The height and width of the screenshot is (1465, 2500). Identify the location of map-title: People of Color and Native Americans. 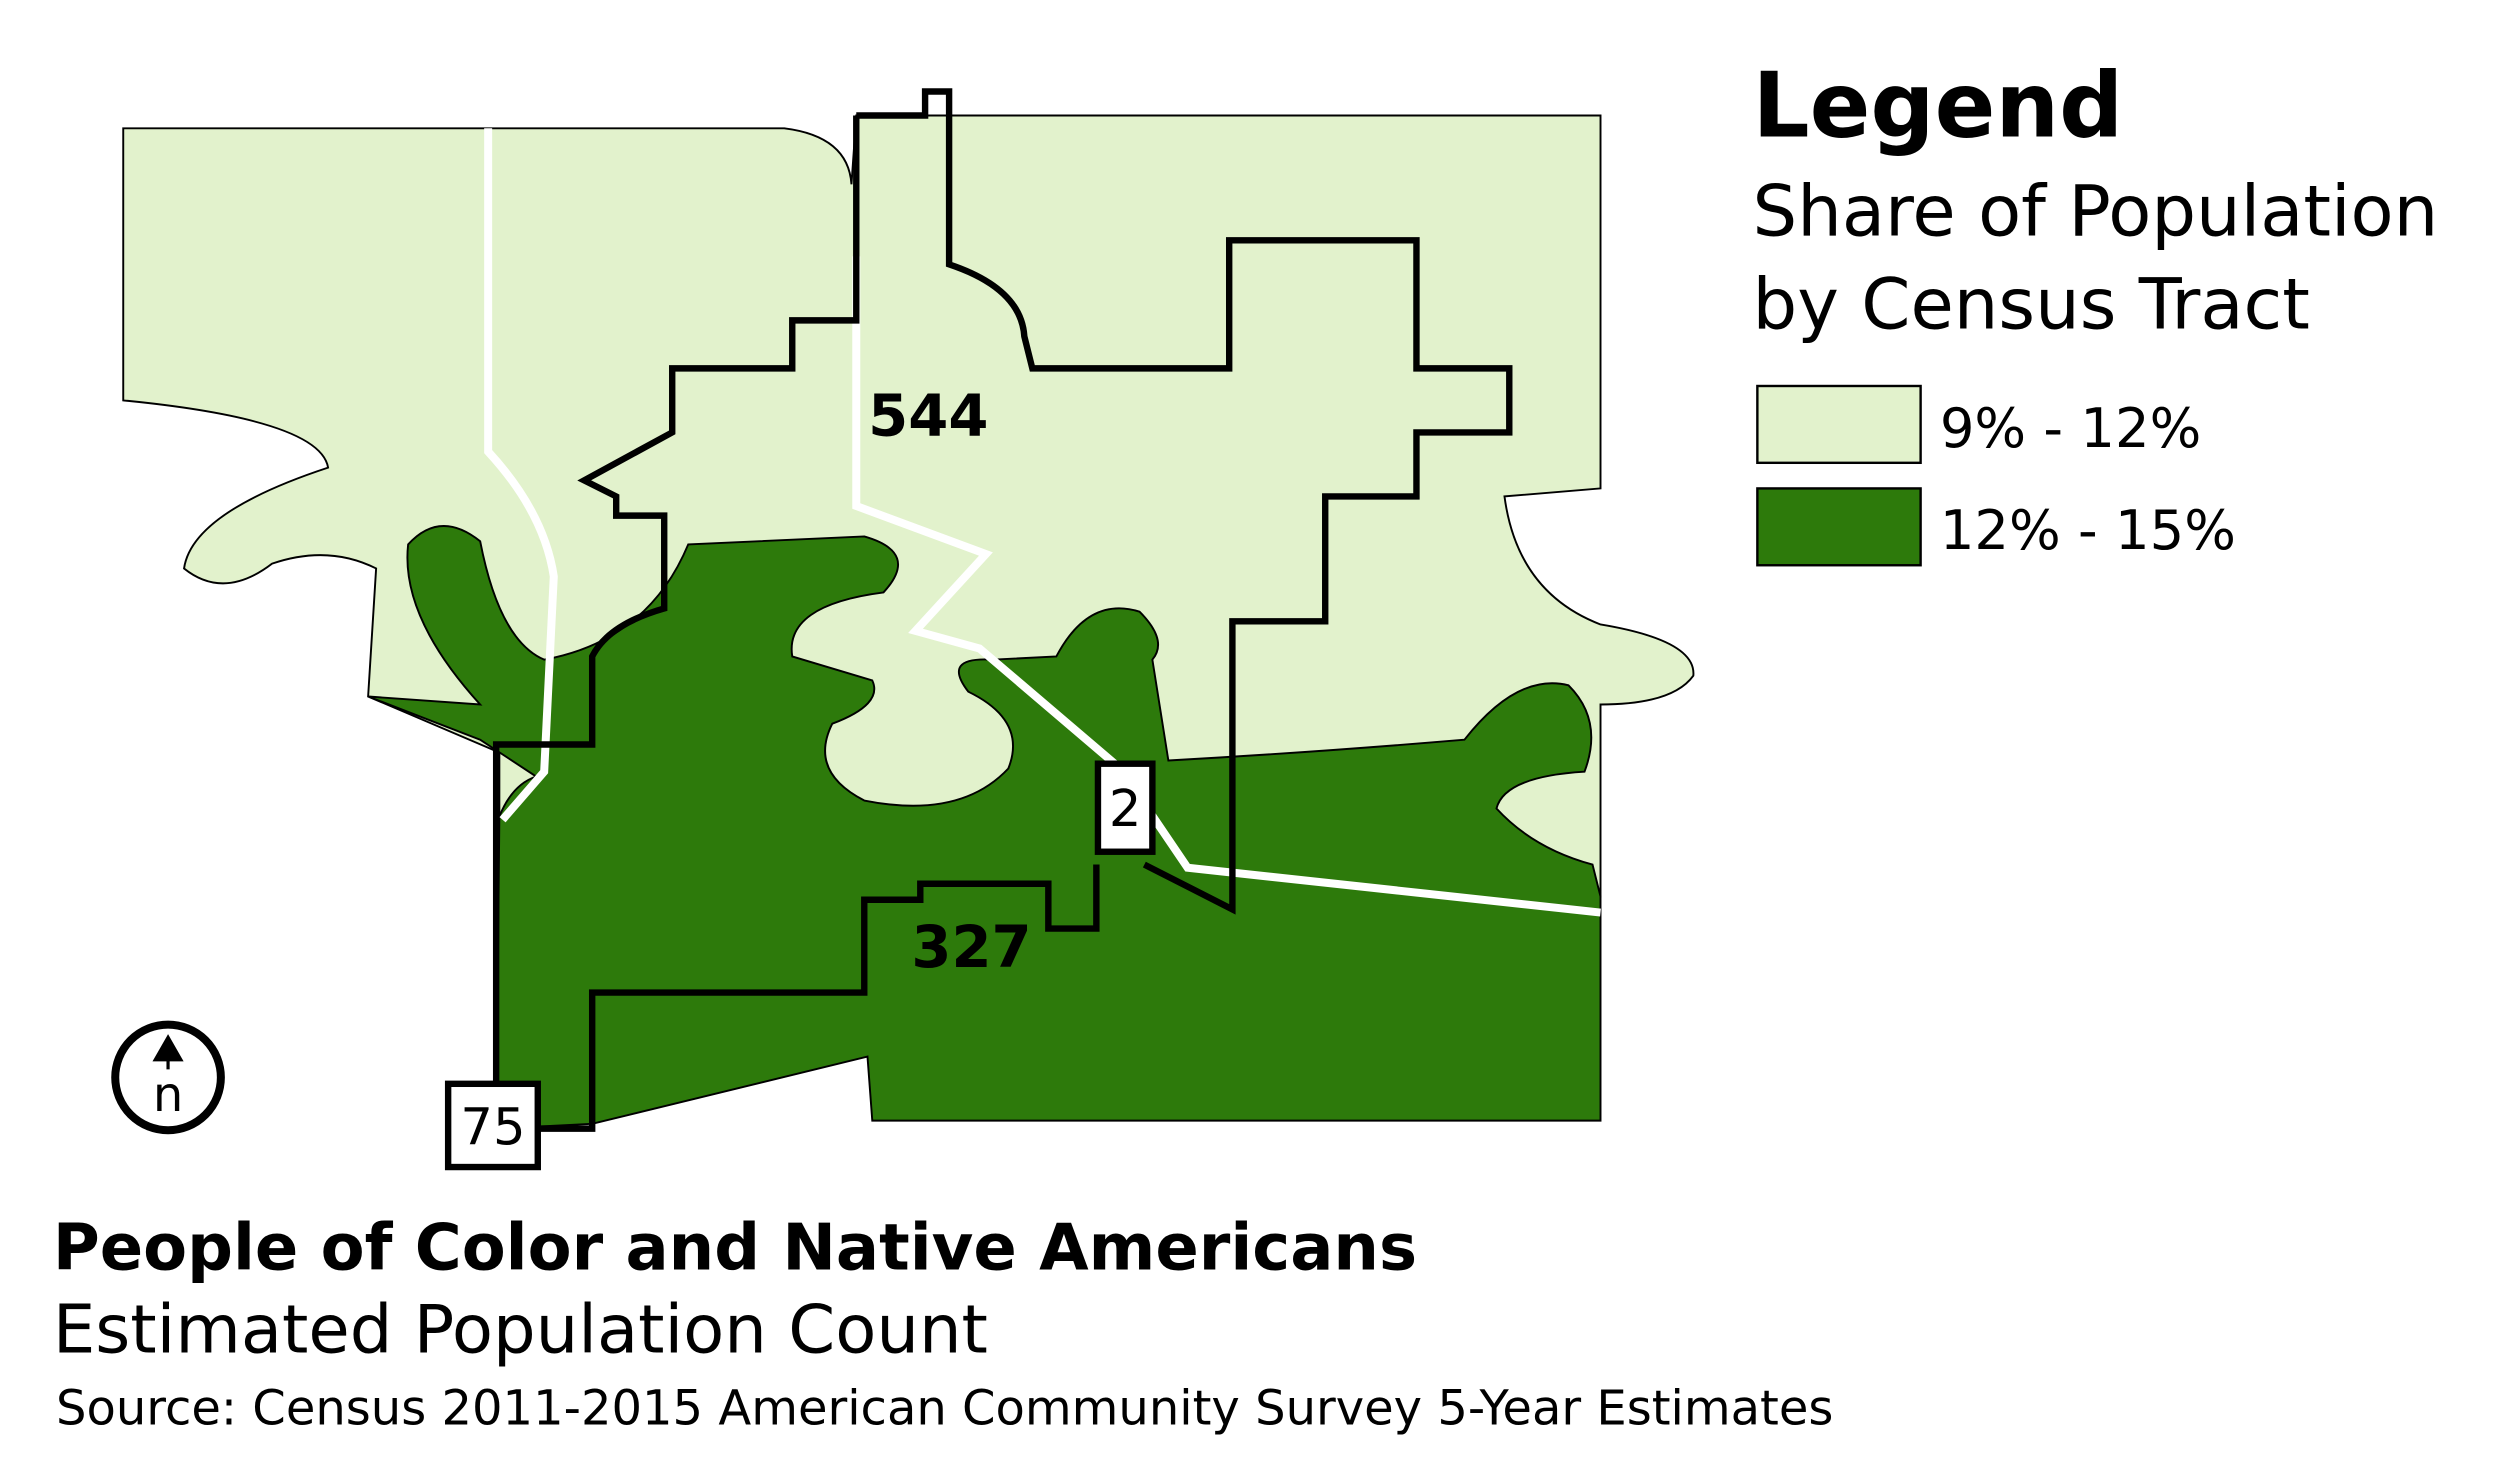
(735, 1248).